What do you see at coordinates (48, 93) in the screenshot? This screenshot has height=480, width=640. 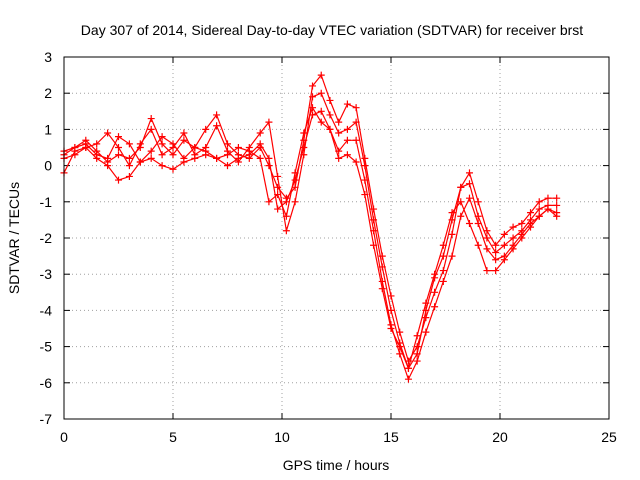 I see `y-tick-label: 2` at bounding box center [48, 93].